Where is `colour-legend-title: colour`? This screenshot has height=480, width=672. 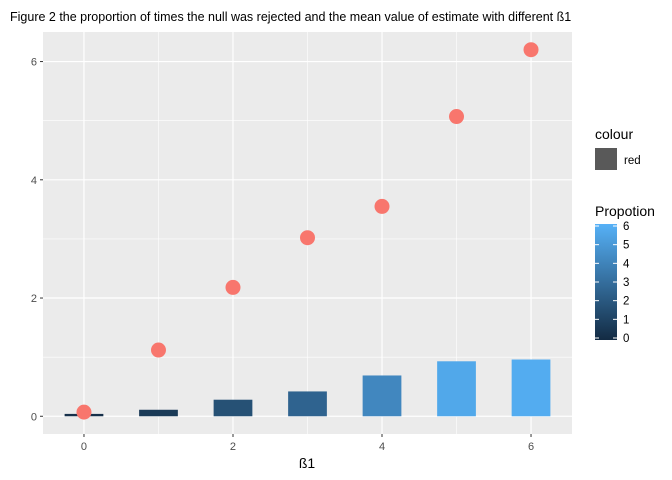 colour-legend-title: colour is located at coordinates (614, 134).